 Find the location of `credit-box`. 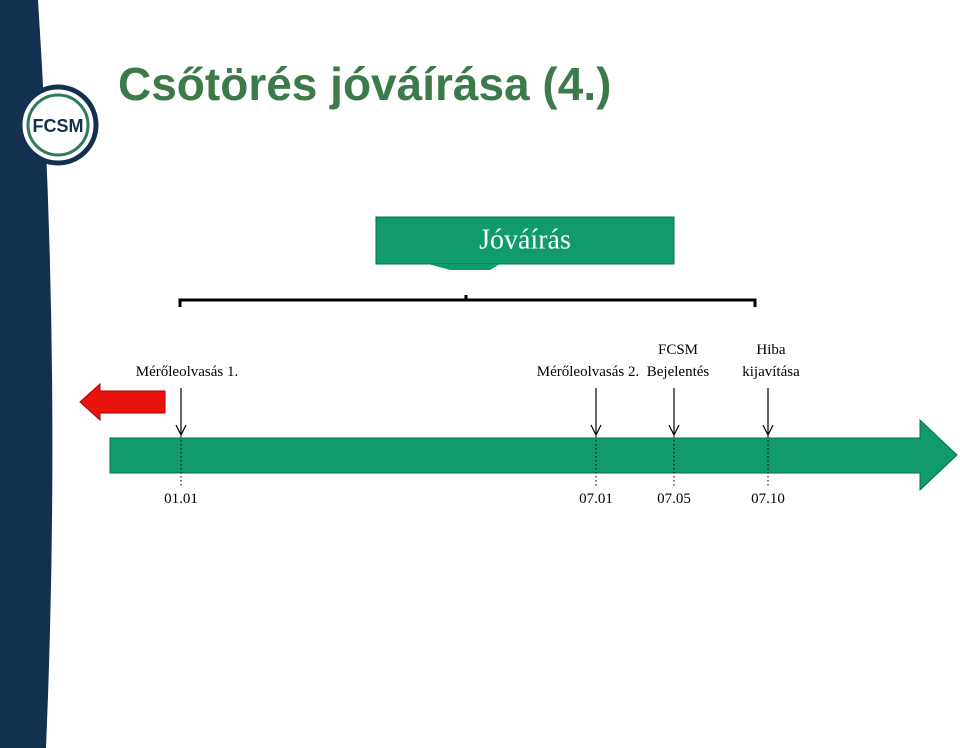

credit-box is located at coordinates (525, 240).